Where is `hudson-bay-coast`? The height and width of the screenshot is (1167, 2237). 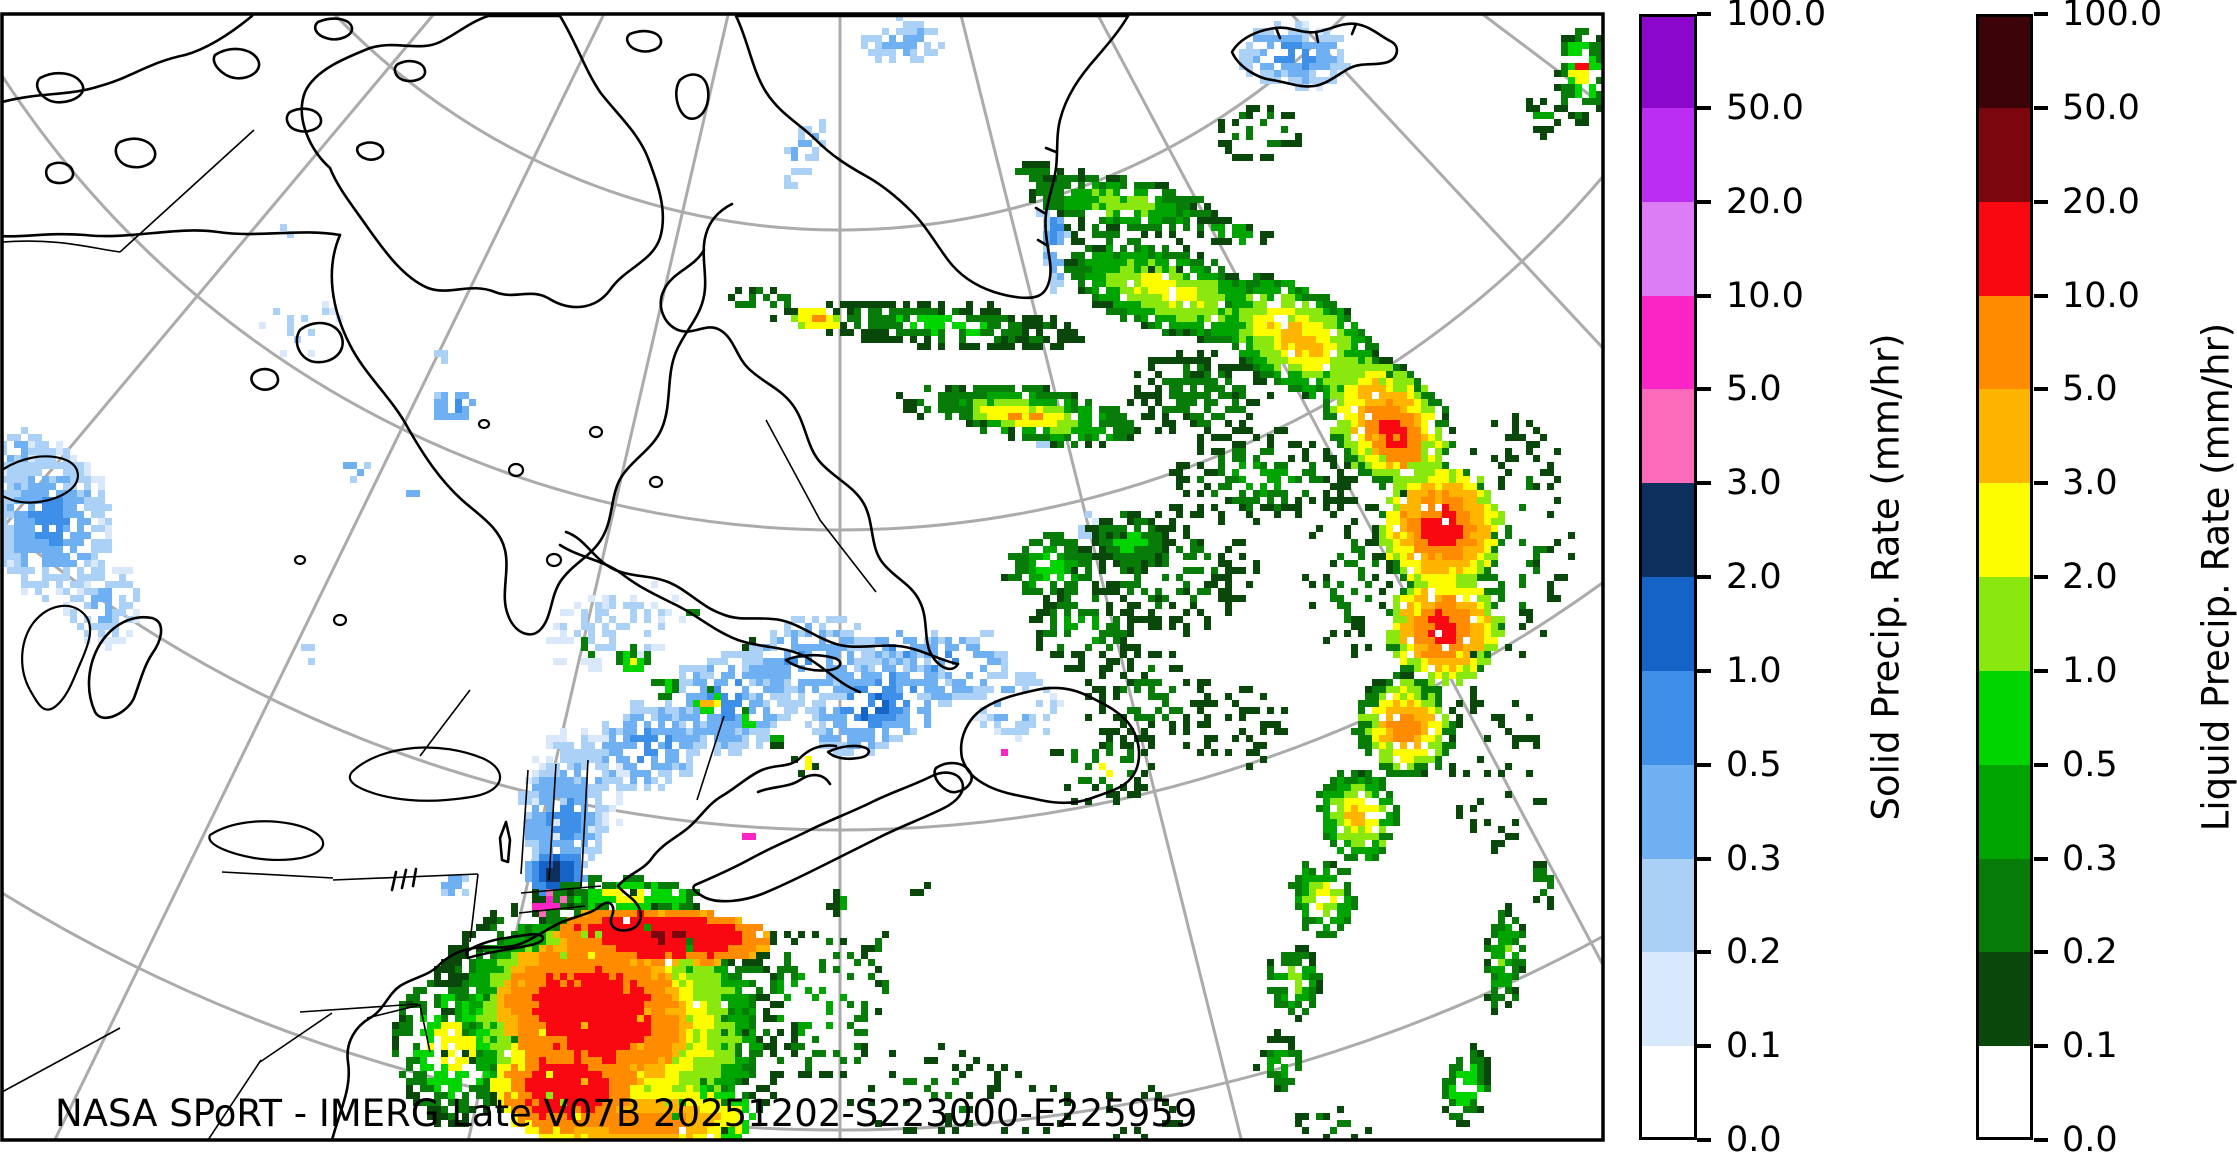
hudson-bay-coast is located at coordinates (532, 419).